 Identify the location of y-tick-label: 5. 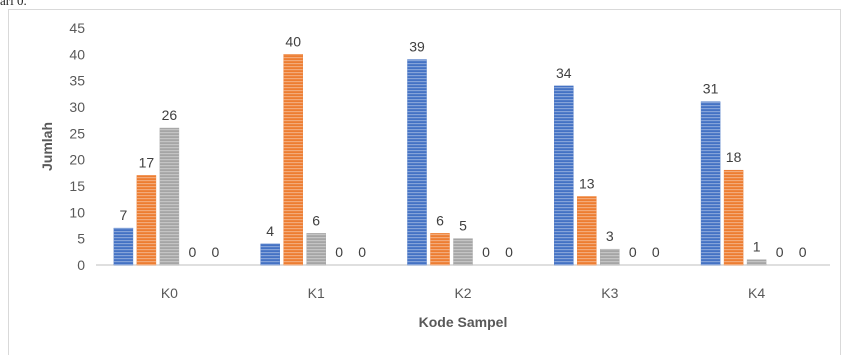
(81, 239).